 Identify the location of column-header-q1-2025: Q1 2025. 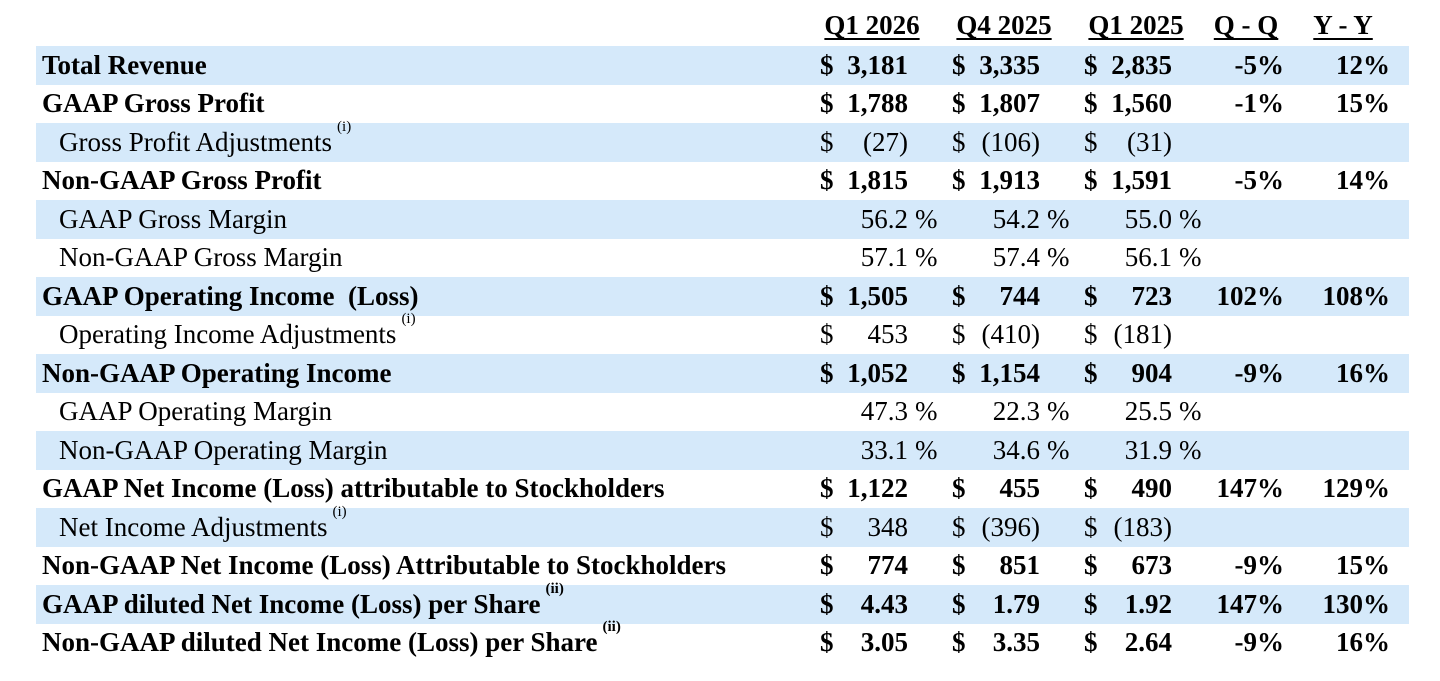
(1136, 25).